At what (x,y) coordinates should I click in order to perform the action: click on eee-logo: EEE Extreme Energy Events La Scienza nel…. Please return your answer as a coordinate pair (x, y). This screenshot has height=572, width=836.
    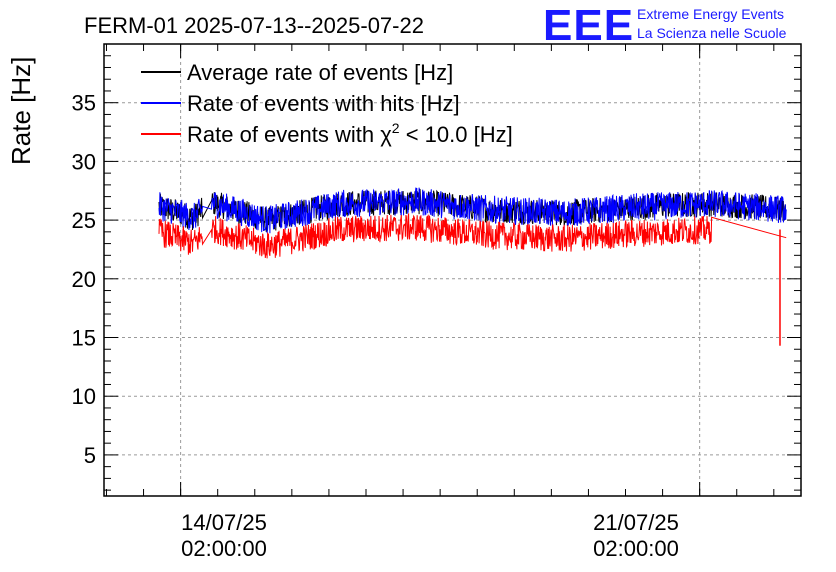
    Looking at the image, I should click on (665, 25).